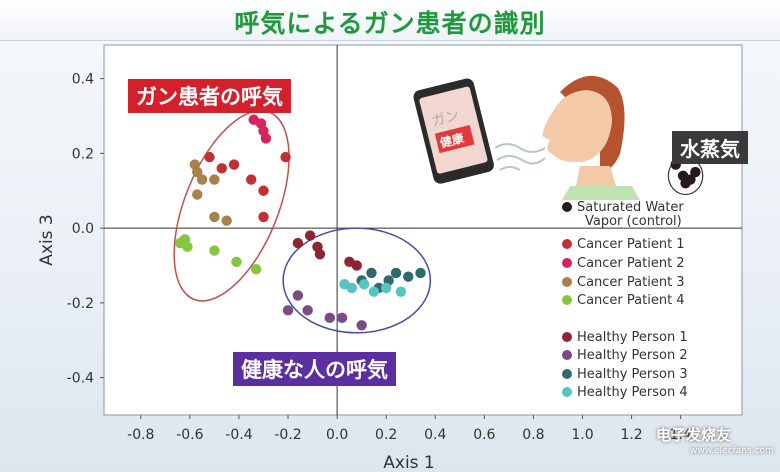  I want to click on legend-label: Healthy Person 4, so click(632, 392).